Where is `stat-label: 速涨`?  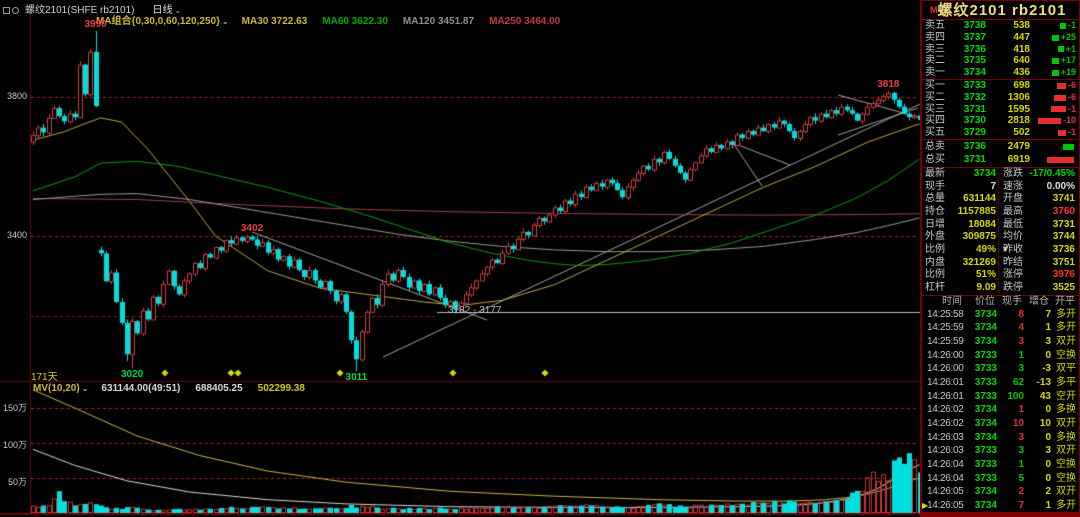
stat-label: 速涨 is located at coordinates (1012, 187).